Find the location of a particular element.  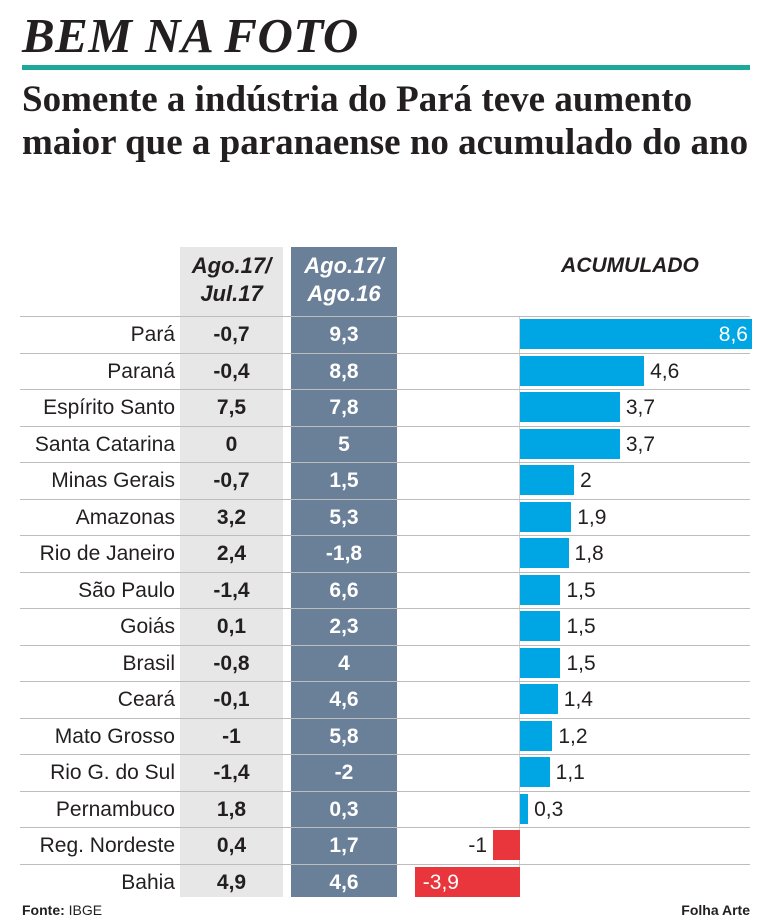

accumulated-header: ACUMULADO is located at coordinates (630, 265).